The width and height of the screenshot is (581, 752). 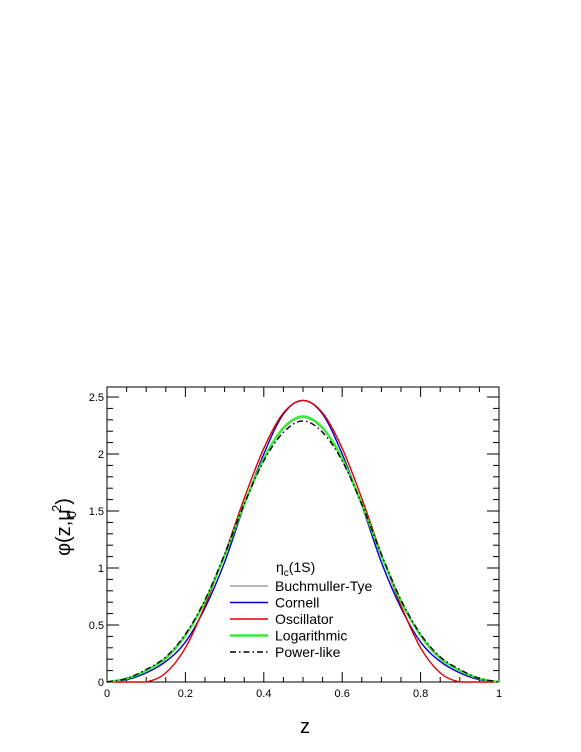 What do you see at coordinates (101, 683) in the screenshot?
I see `y-tick-label: 0` at bounding box center [101, 683].